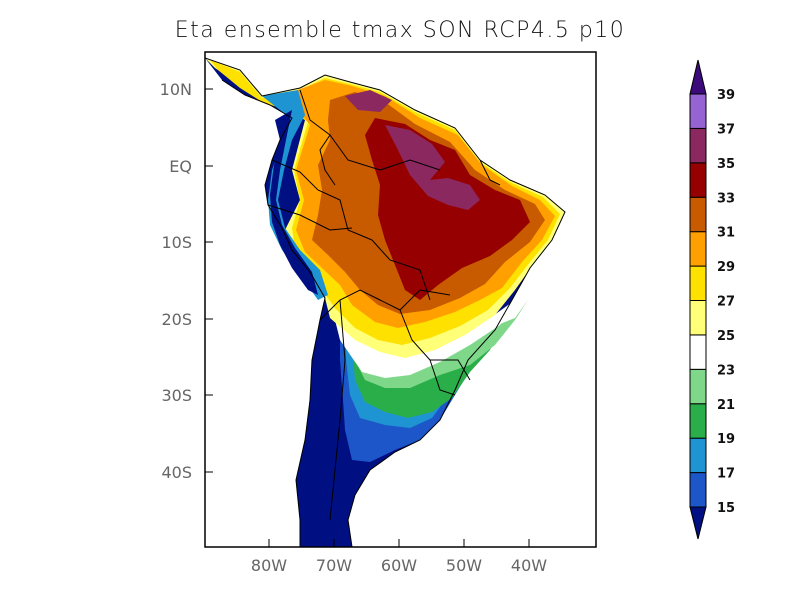 This screenshot has height=600, width=800. Describe the element at coordinates (464, 565) in the screenshot. I see `lon-label: 50W` at that location.